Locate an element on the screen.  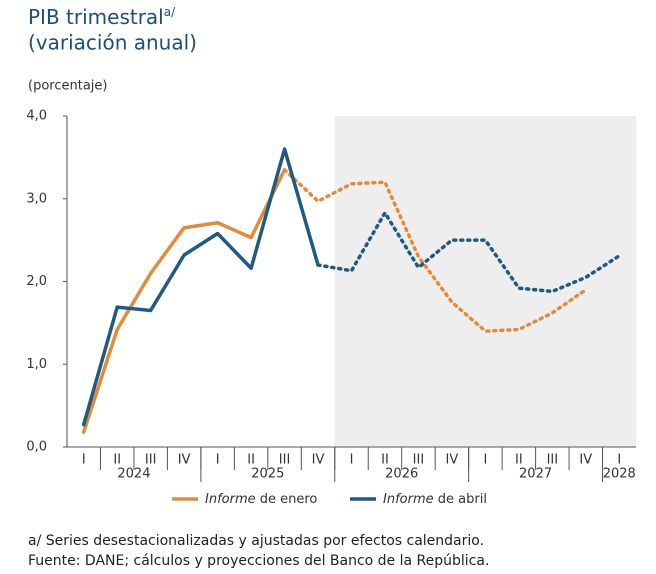
title-text: PIB trimestral is located at coordinates (96, 17).